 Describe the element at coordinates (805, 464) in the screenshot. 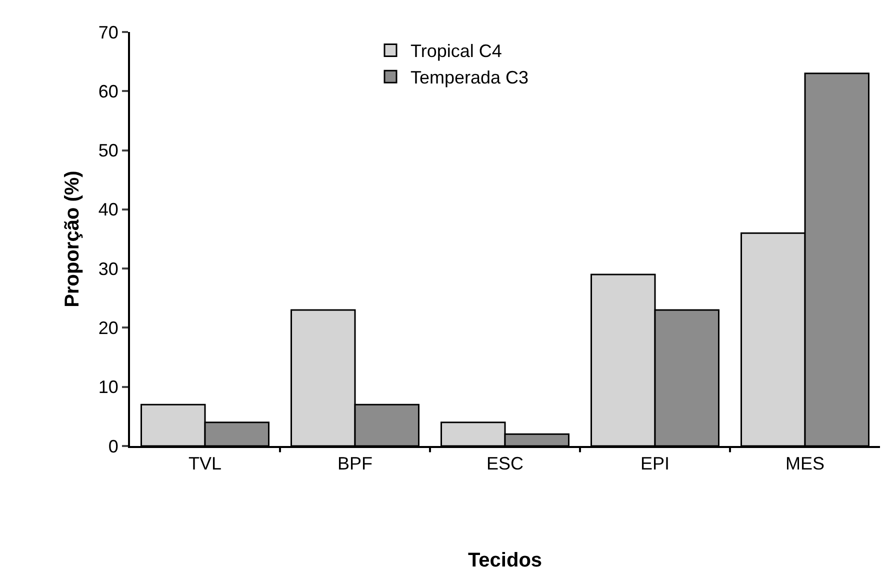

I see `x-tick-label: MES` at that location.